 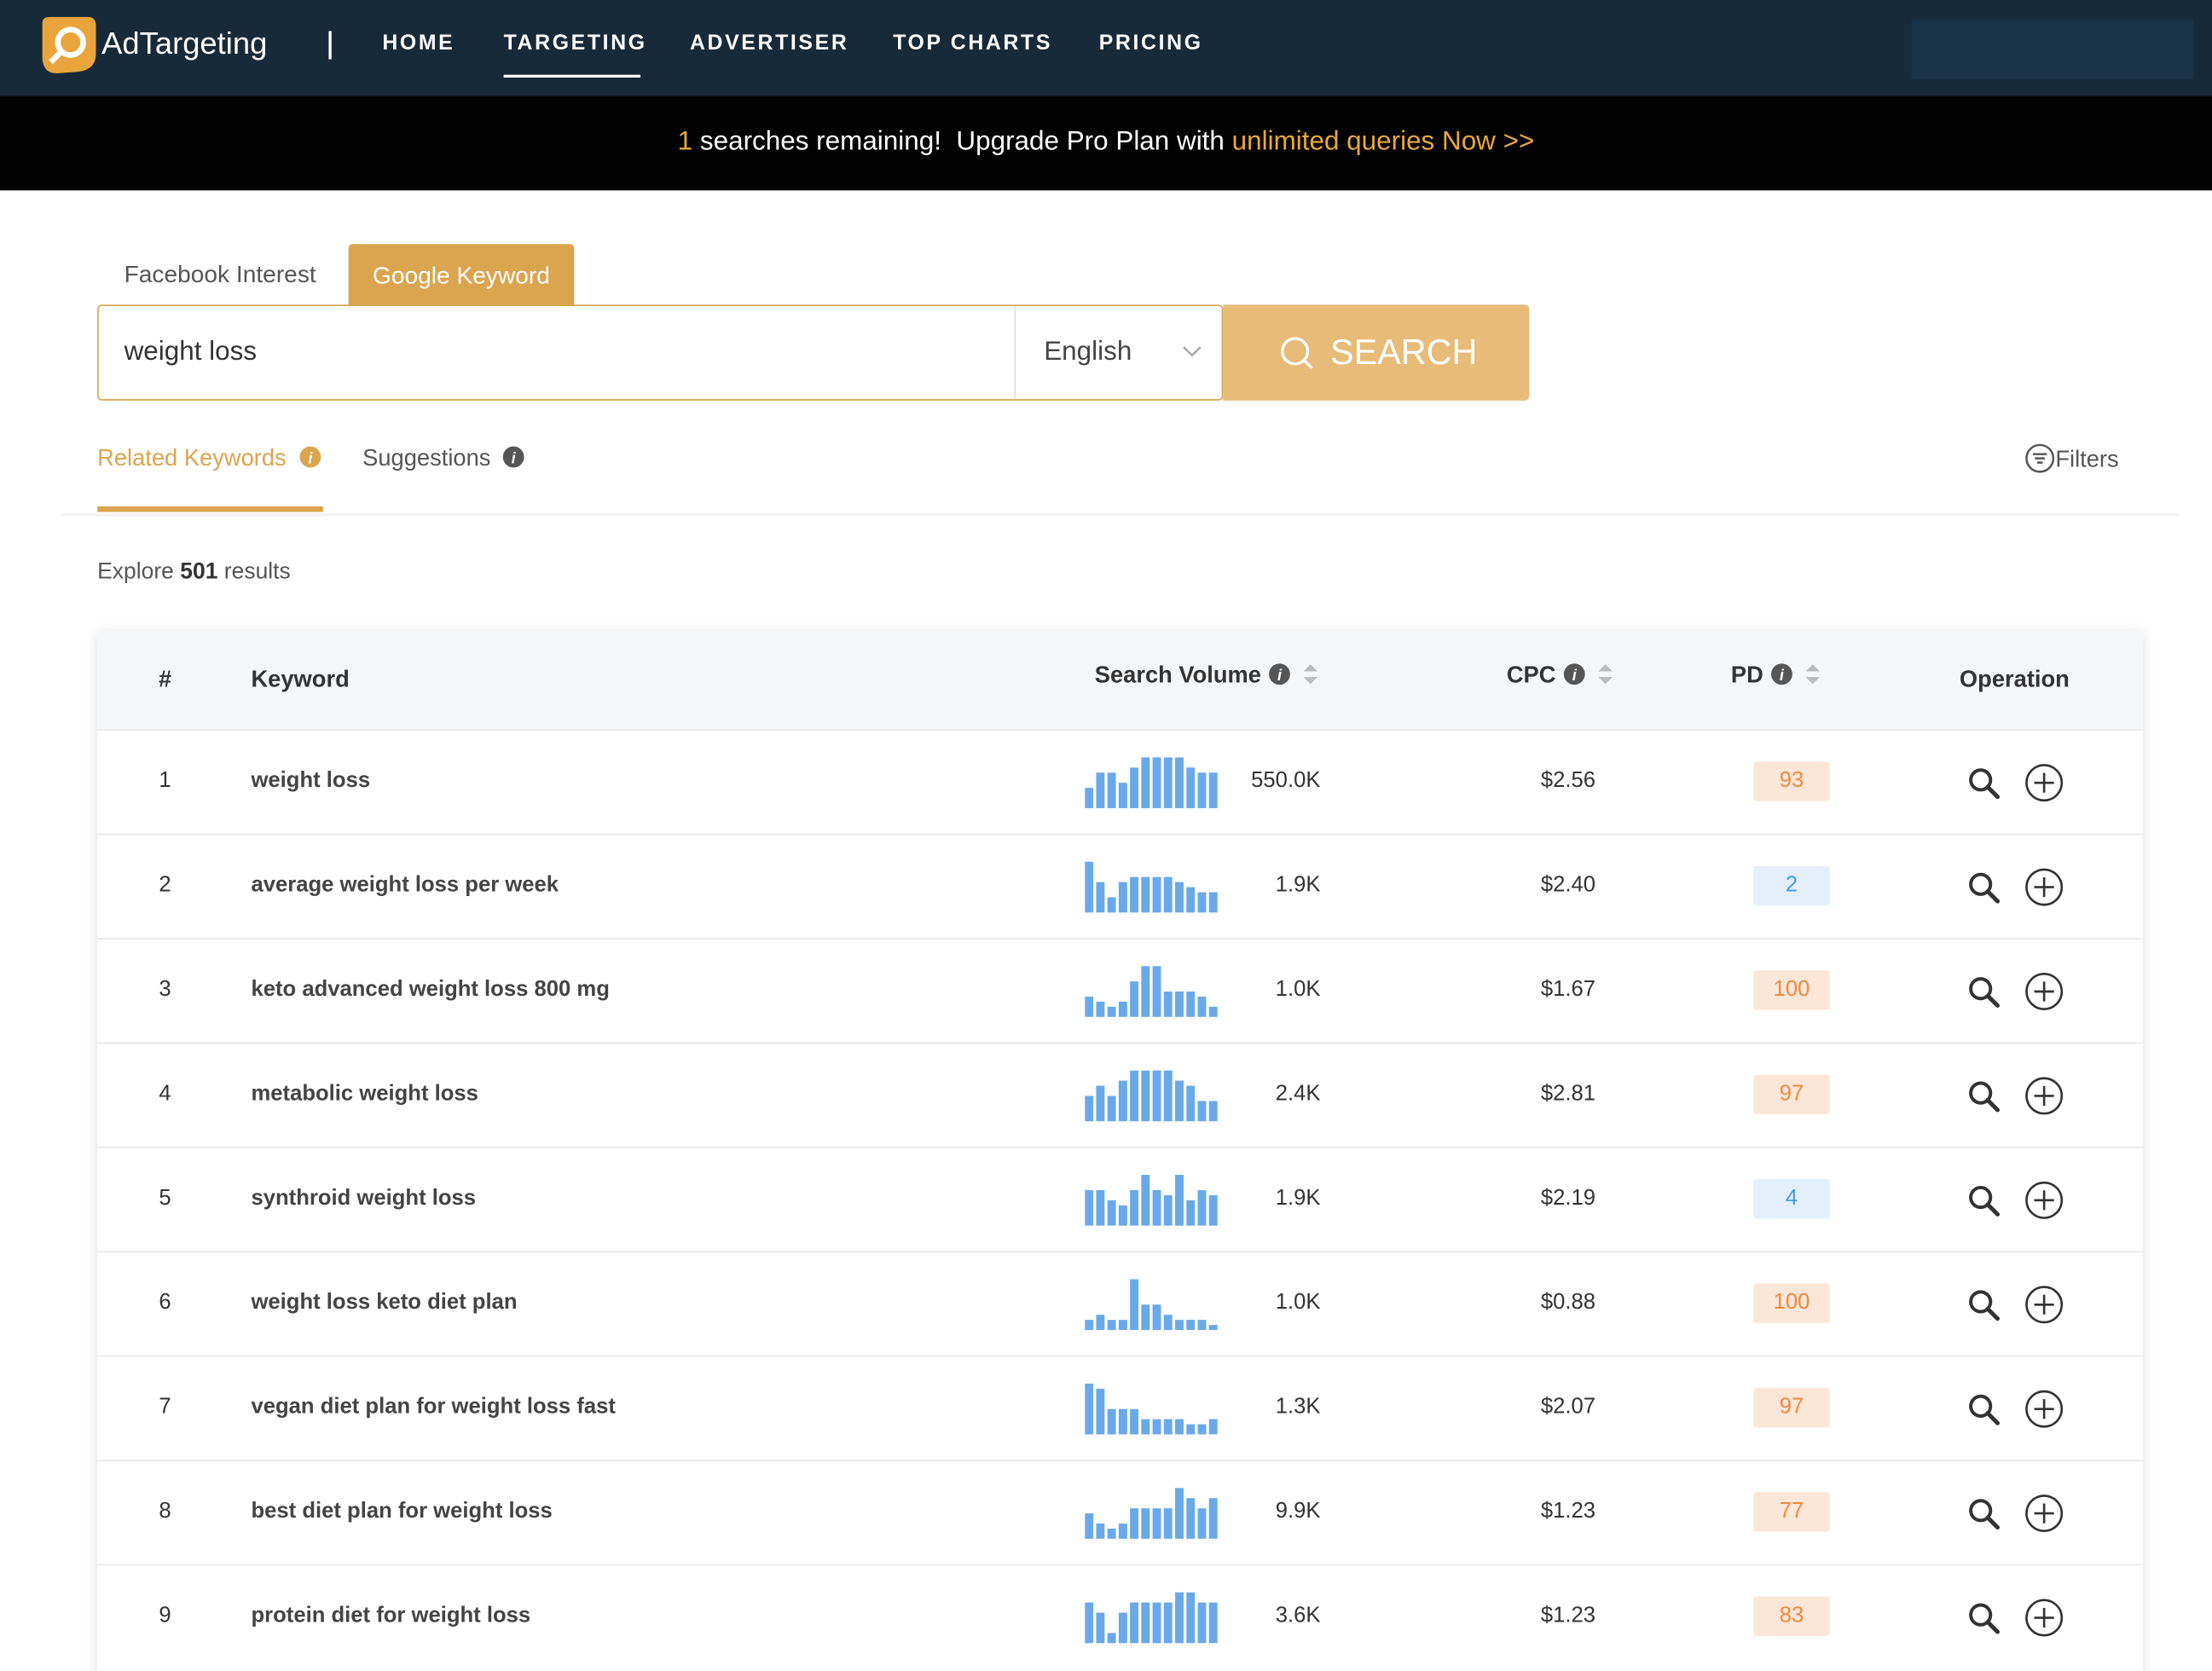 What do you see at coordinates (220, 274) in the screenshot?
I see `tab: Facebook Interest` at bounding box center [220, 274].